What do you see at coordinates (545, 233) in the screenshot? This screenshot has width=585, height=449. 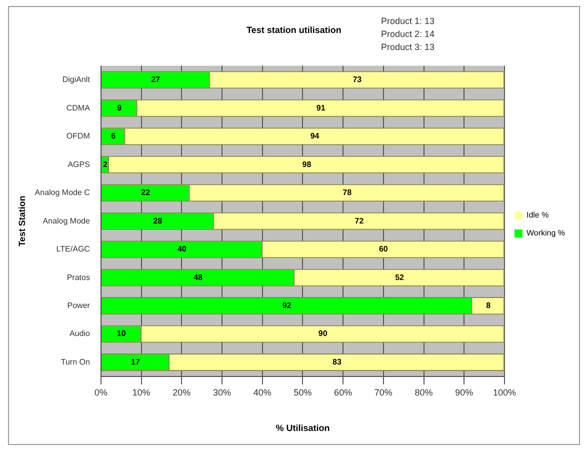 I see `legend-label: Working %` at bounding box center [545, 233].